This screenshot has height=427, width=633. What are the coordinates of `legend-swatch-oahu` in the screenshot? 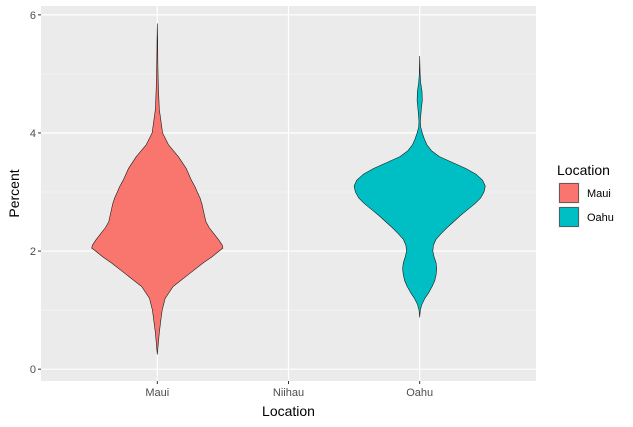 It's located at (569, 217).